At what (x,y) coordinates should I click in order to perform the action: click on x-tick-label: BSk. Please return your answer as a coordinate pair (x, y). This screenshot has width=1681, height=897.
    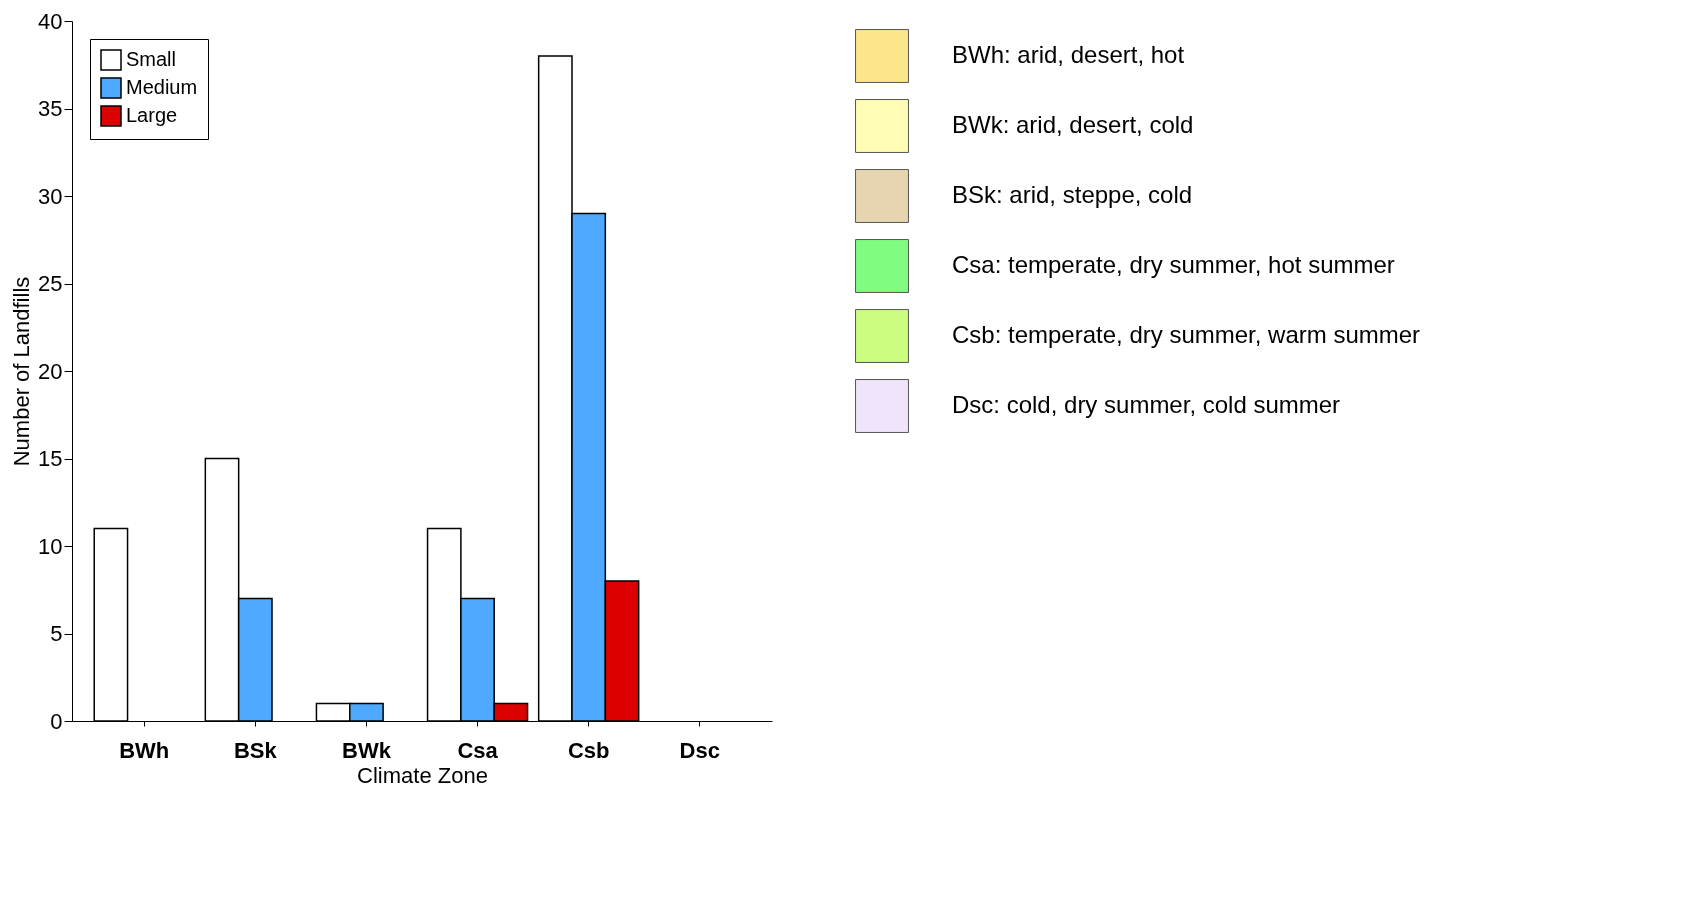
    Looking at the image, I should click on (255, 750).